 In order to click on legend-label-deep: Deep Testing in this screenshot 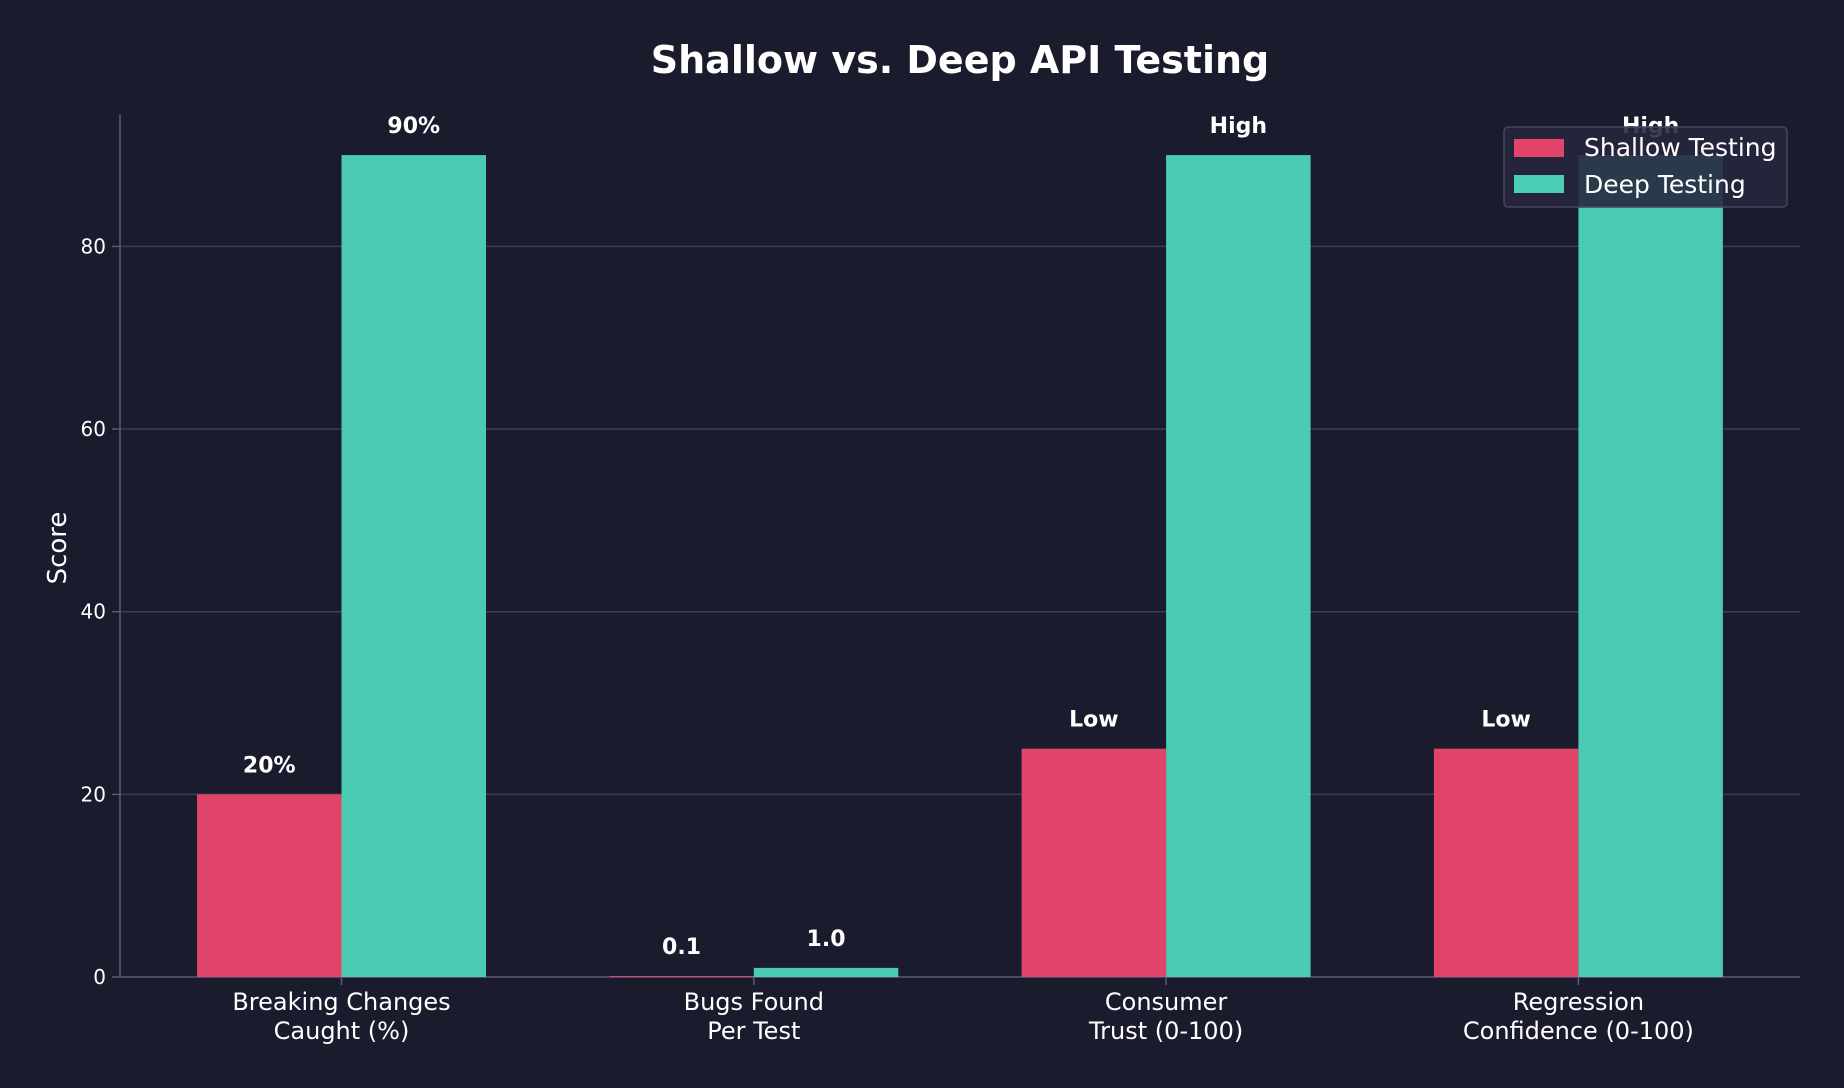, I will do `click(1665, 184)`.